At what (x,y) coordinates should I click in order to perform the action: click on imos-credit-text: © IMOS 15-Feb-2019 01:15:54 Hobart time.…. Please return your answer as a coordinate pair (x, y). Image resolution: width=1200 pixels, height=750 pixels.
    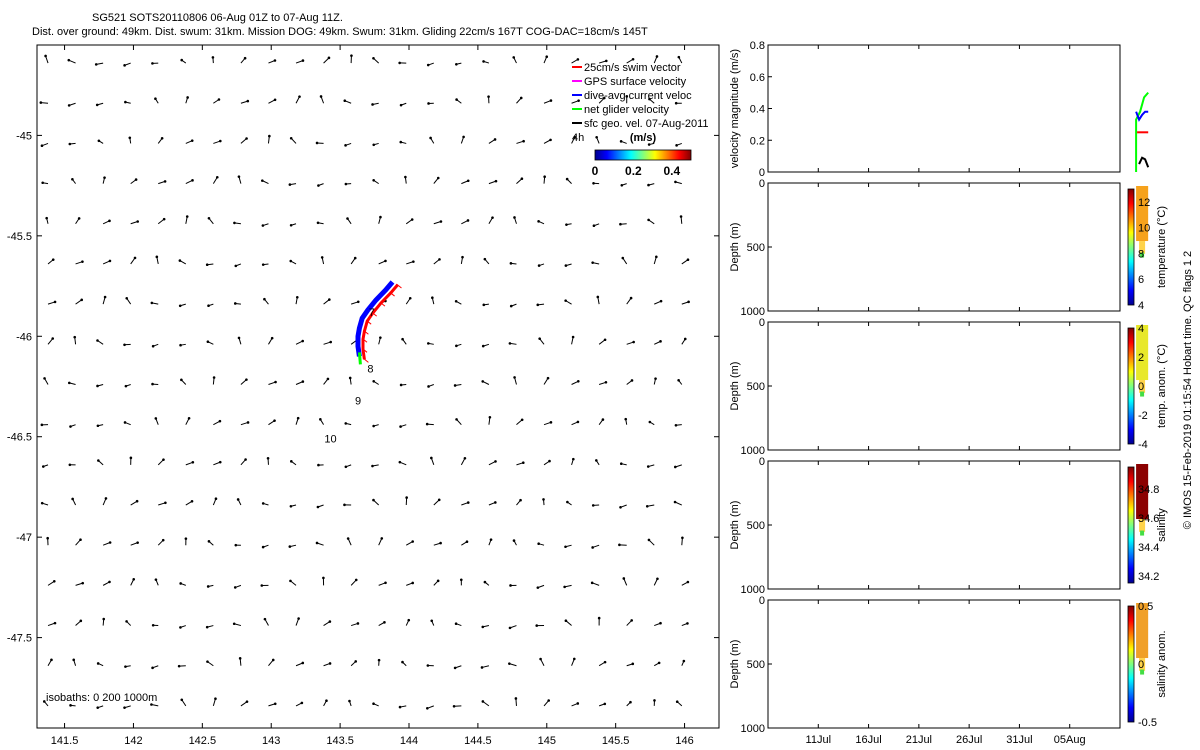
    Looking at the image, I should click on (1188, 390).